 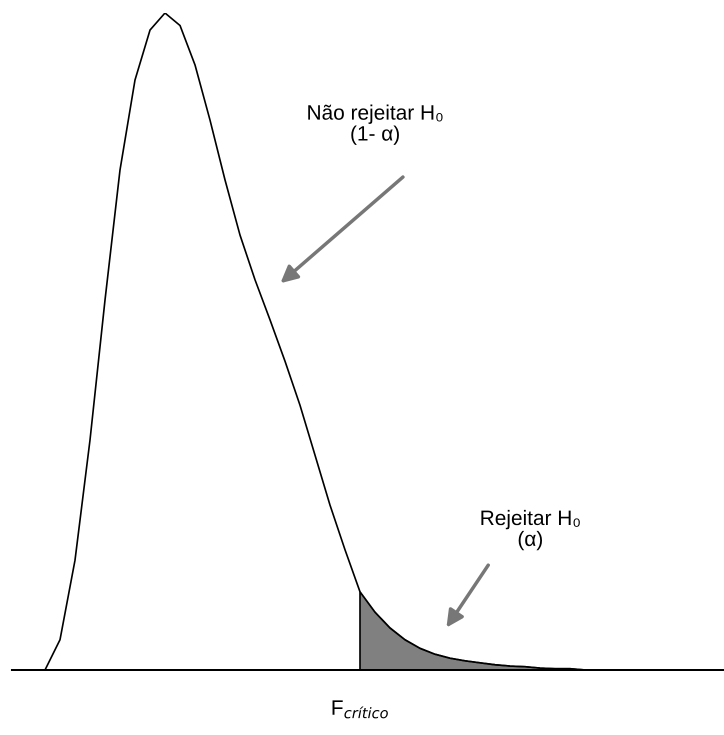 What do you see at coordinates (375, 124) in the screenshot?
I see `annotation: Não rejeitar H₀ (1- α)` at bounding box center [375, 124].